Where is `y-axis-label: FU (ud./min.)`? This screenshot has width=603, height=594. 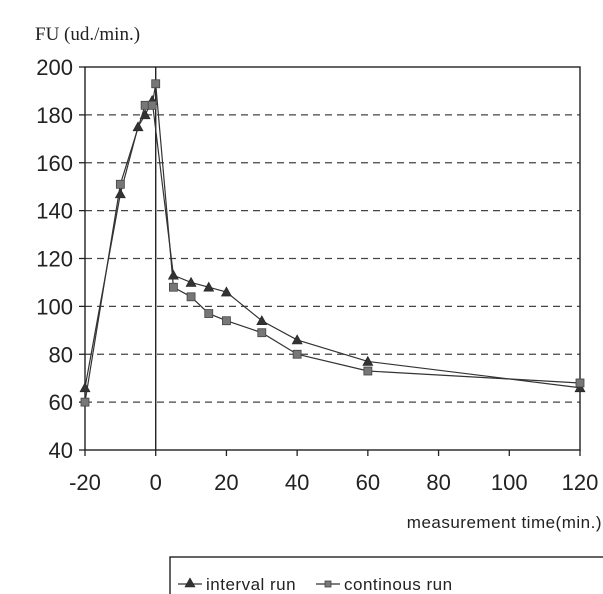
y-axis-label: FU (ud./min.) is located at coordinates (87, 34).